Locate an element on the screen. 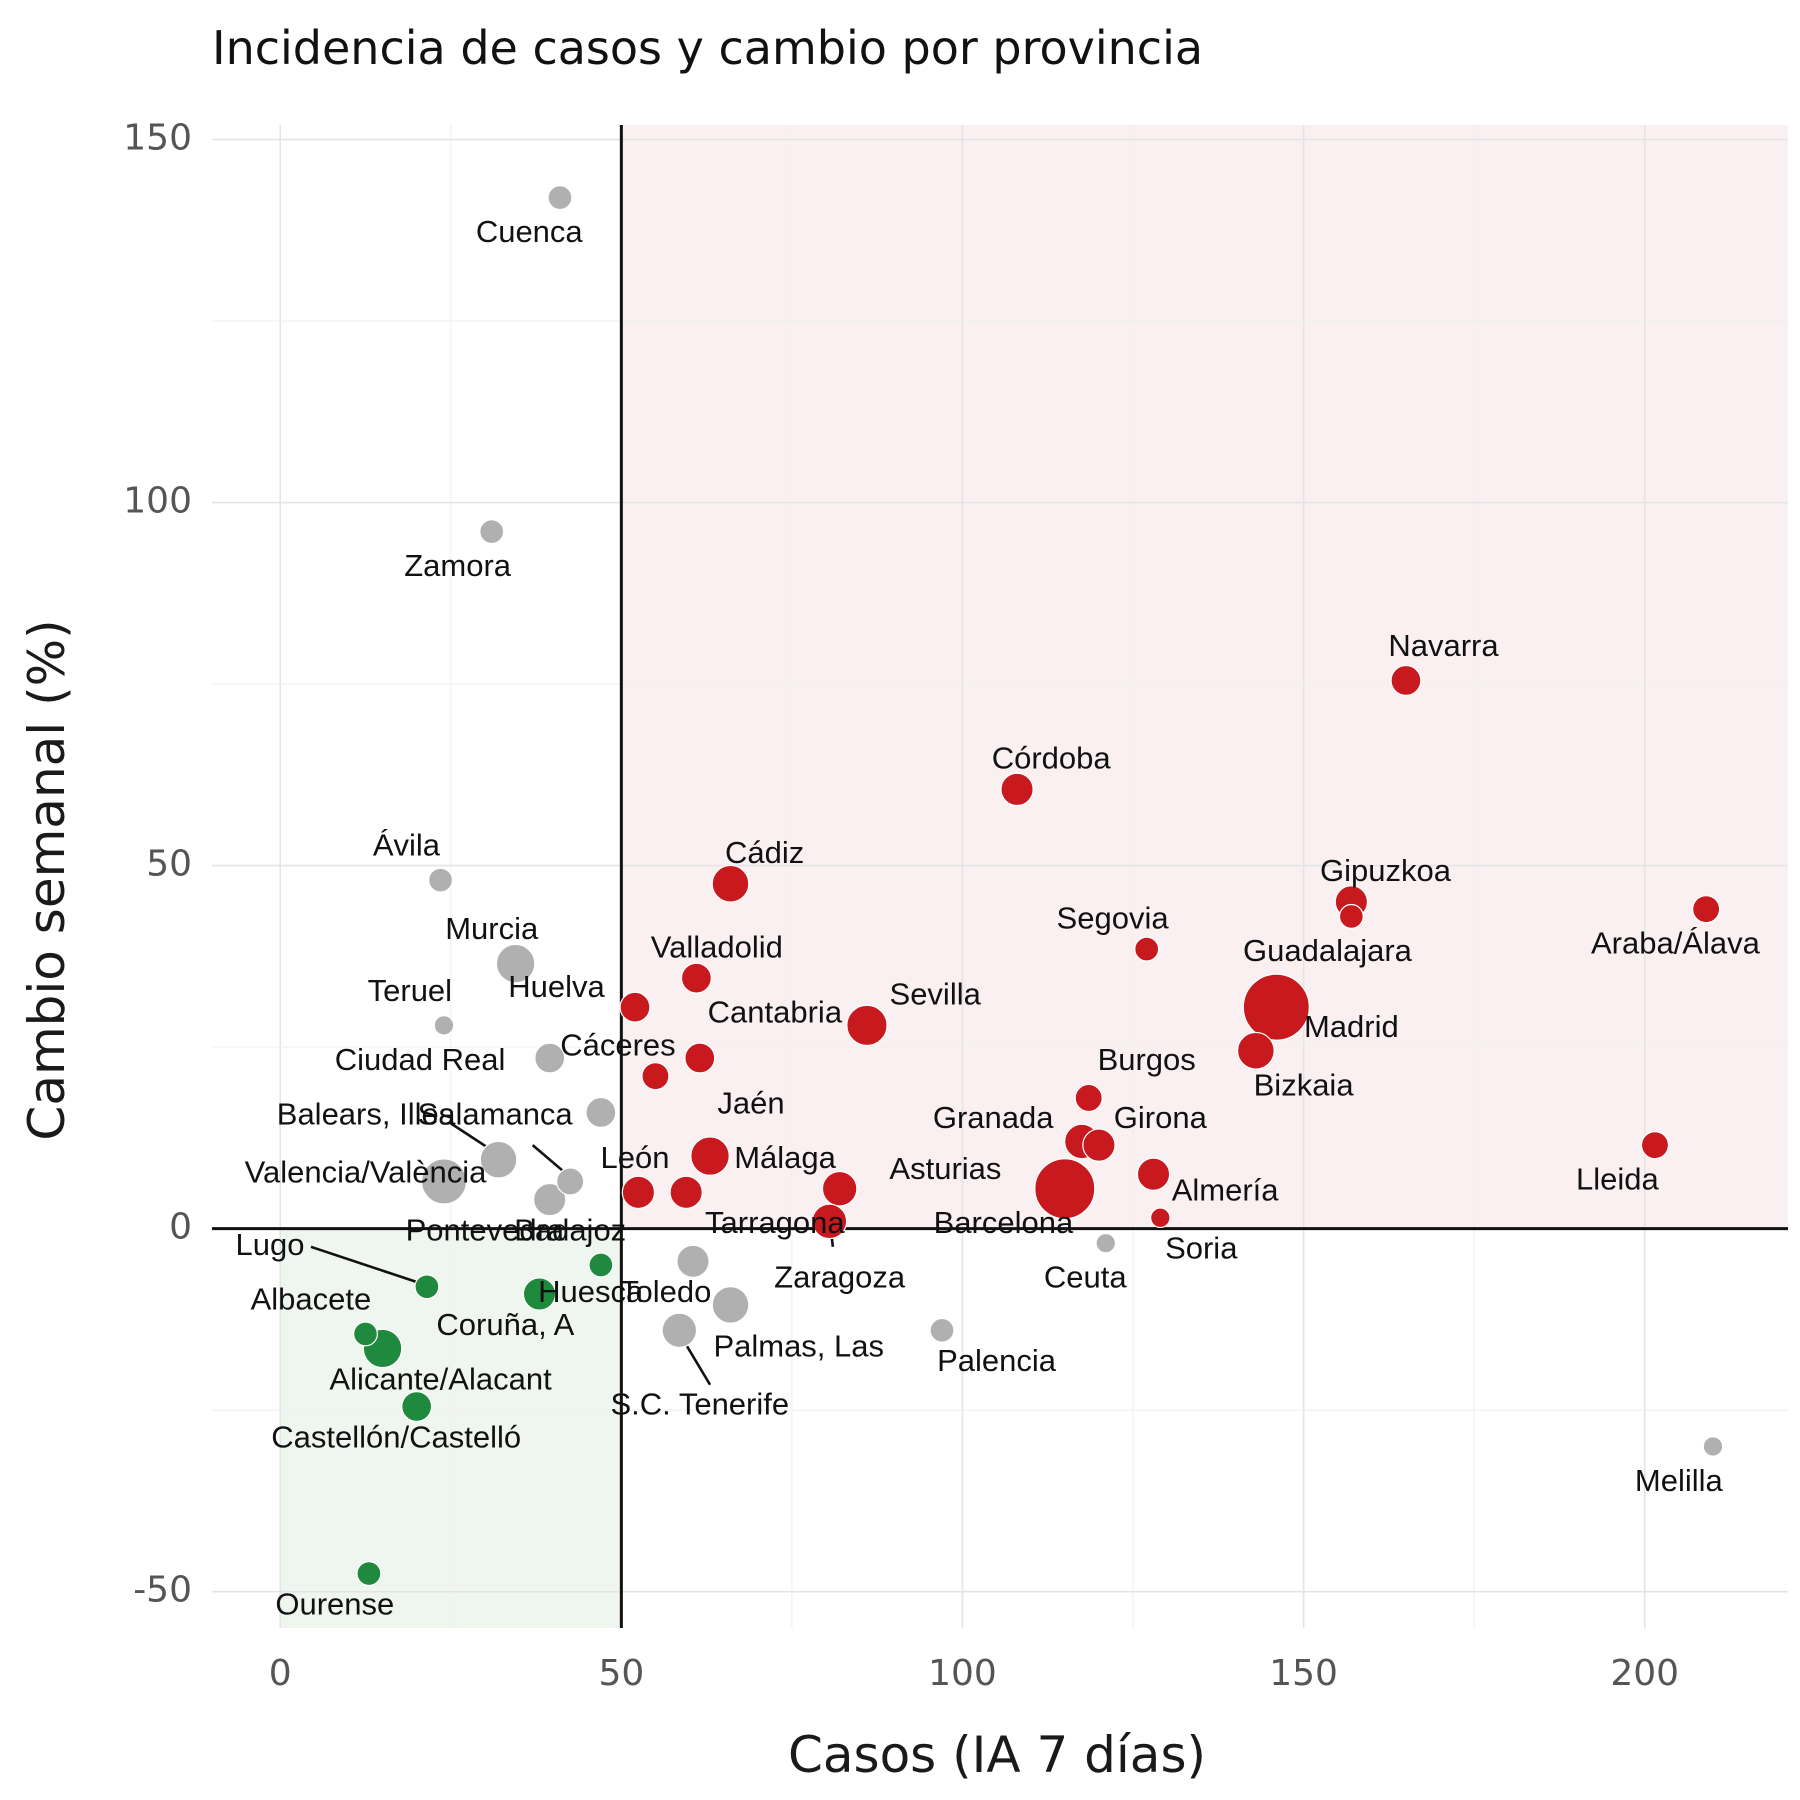  point-label: Zaragoza is located at coordinates (840, 1277).